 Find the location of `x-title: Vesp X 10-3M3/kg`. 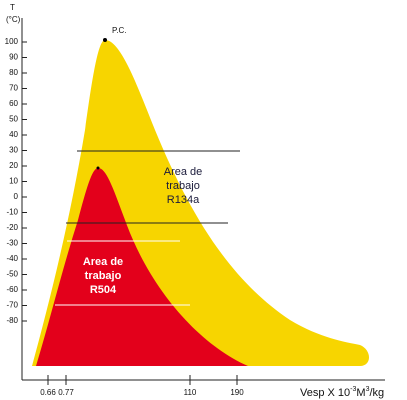

x-title: Vesp X 10-3M3/kg is located at coordinates (342, 392).